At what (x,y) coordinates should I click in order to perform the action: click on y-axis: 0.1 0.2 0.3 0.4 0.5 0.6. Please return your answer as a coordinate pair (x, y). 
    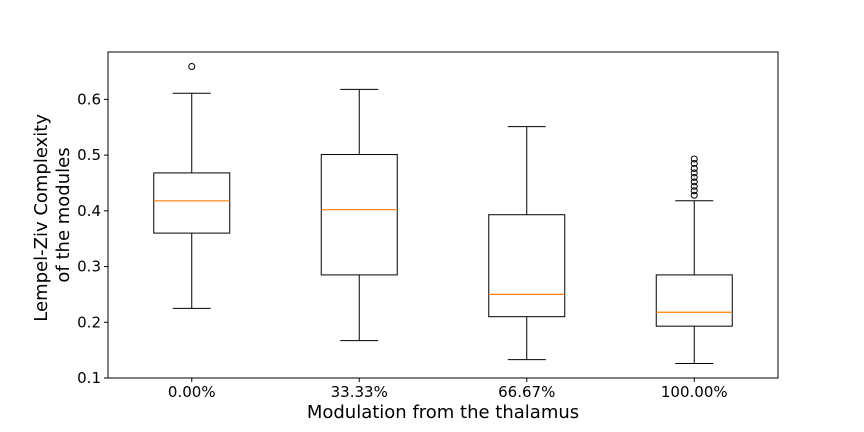
    Looking at the image, I should click on (92, 238).